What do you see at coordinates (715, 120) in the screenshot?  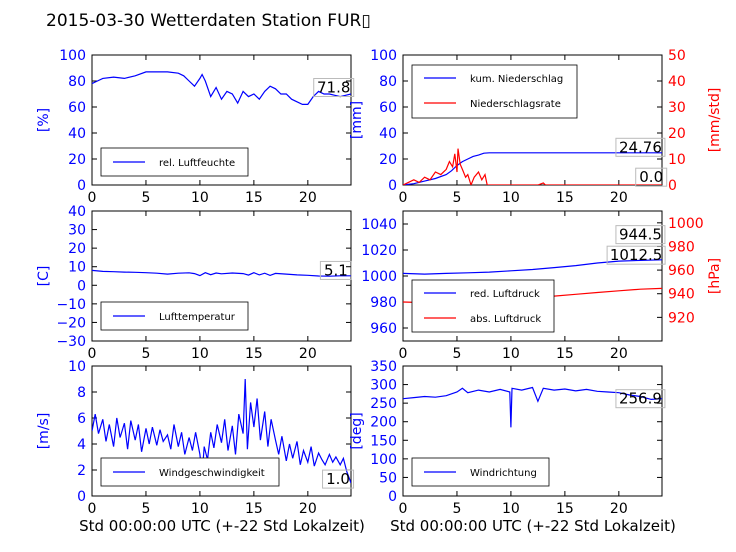 I see `y-right-axis-label: [mm/std]` at bounding box center [715, 120].